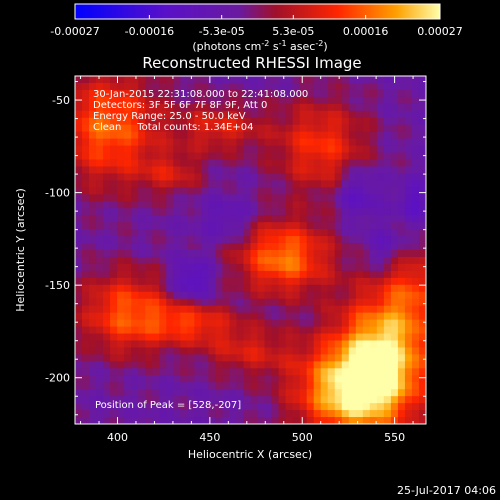 The height and width of the screenshot is (500, 500). What do you see at coordinates (394, 437) in the screenshot?
I see `x-tick-label: 550` at bounding box center [394, 437].